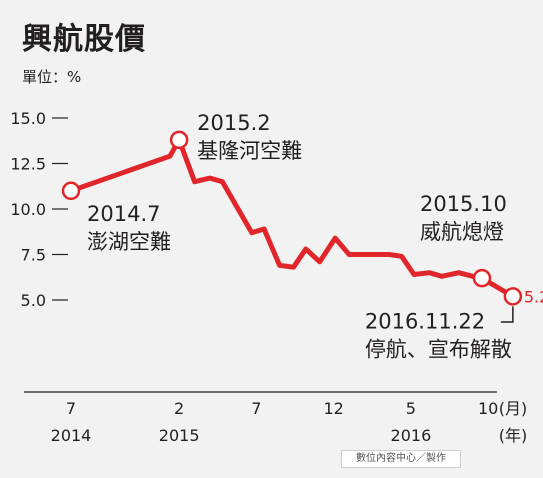  I want to click on credit-label: 數位內容中心／製作, so click(401, 459).